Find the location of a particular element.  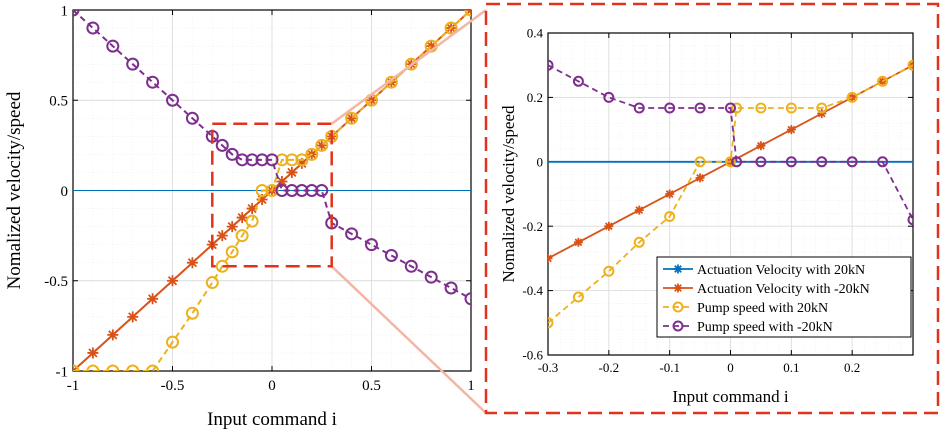

legend-label: Actuation Velocity with -20kN is located at coordinates (783, 289).